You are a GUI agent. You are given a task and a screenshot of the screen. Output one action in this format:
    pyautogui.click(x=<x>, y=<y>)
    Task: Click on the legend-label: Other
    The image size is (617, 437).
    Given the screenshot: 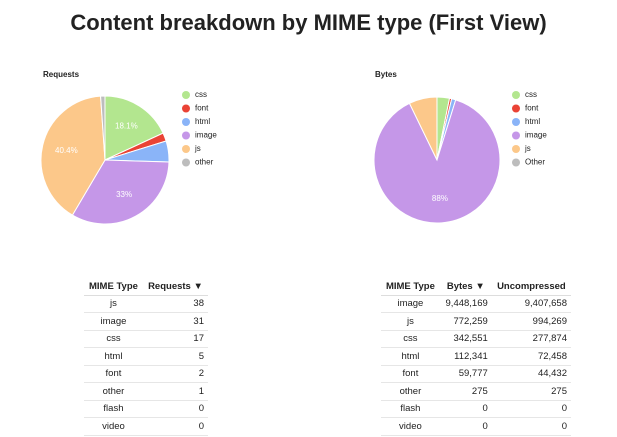 What is the action you would take?
    pyautogui.click(x=535, y=162)
    